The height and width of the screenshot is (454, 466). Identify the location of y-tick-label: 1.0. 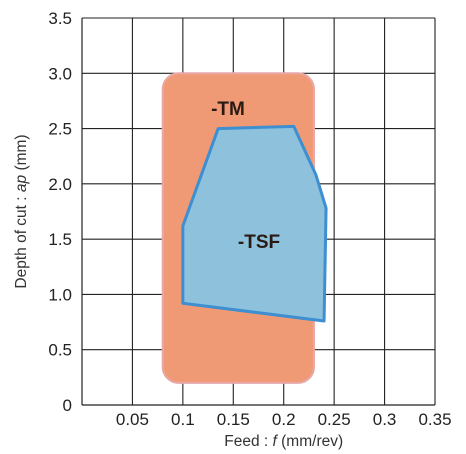
(60, 294).